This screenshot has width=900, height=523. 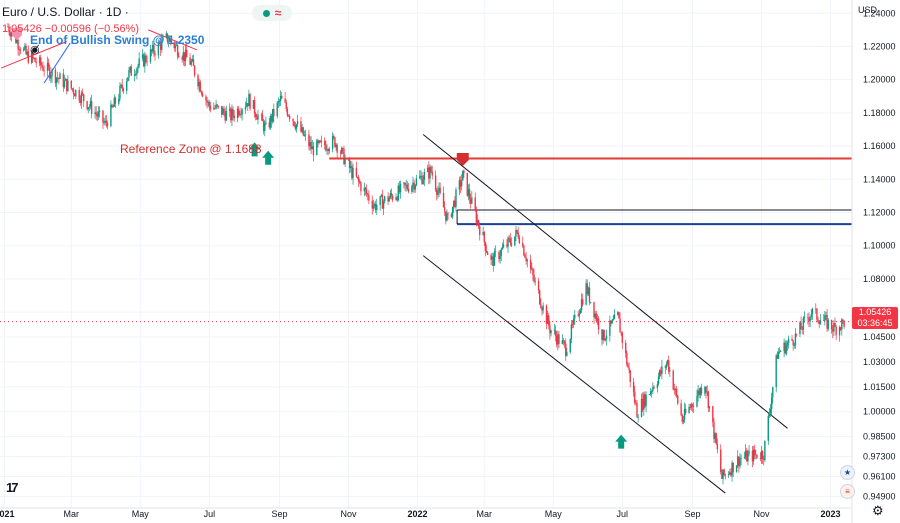 What do you see at coordinates (35, 50) in the screenshot?
I see `eye-hidden-icon: ◉̸` at bounding box center [35, 50].